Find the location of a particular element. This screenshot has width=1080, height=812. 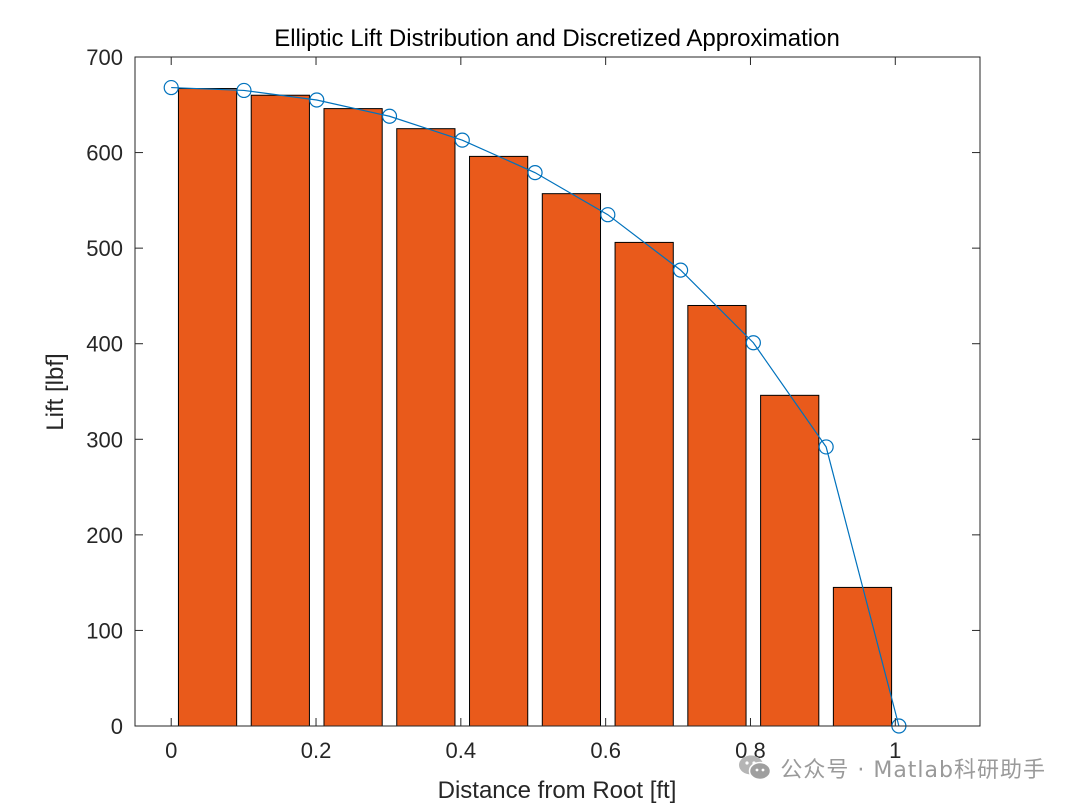

y-tick-label: 700 is located at coordinates (104, 57).